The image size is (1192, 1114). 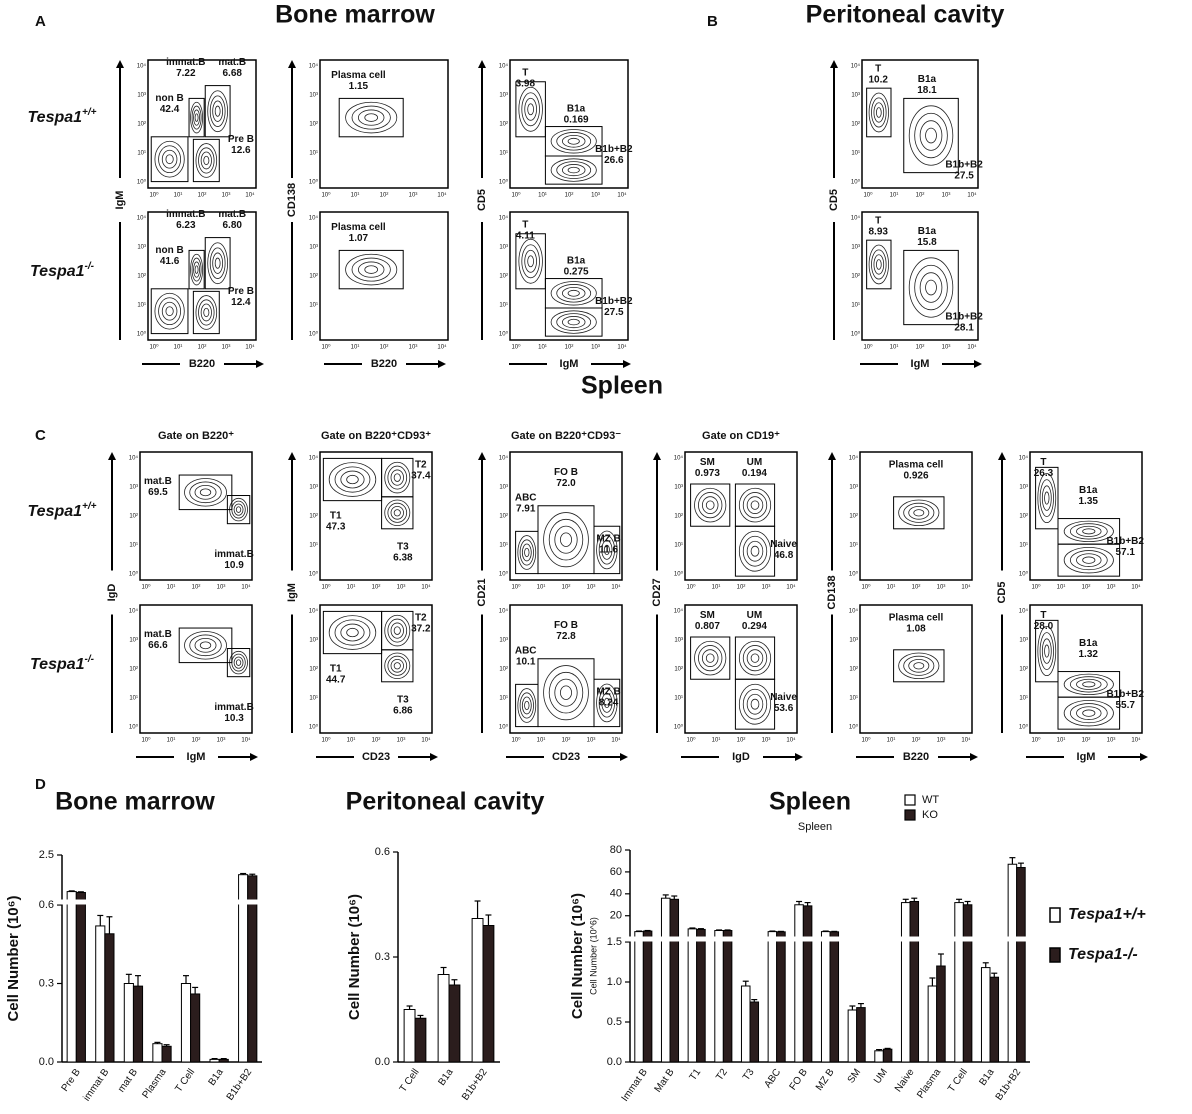 What do you see at coordinates (916, 741) in the screenshot?
I see `x-tick-label: 10²` at bounding box center [916, 741].